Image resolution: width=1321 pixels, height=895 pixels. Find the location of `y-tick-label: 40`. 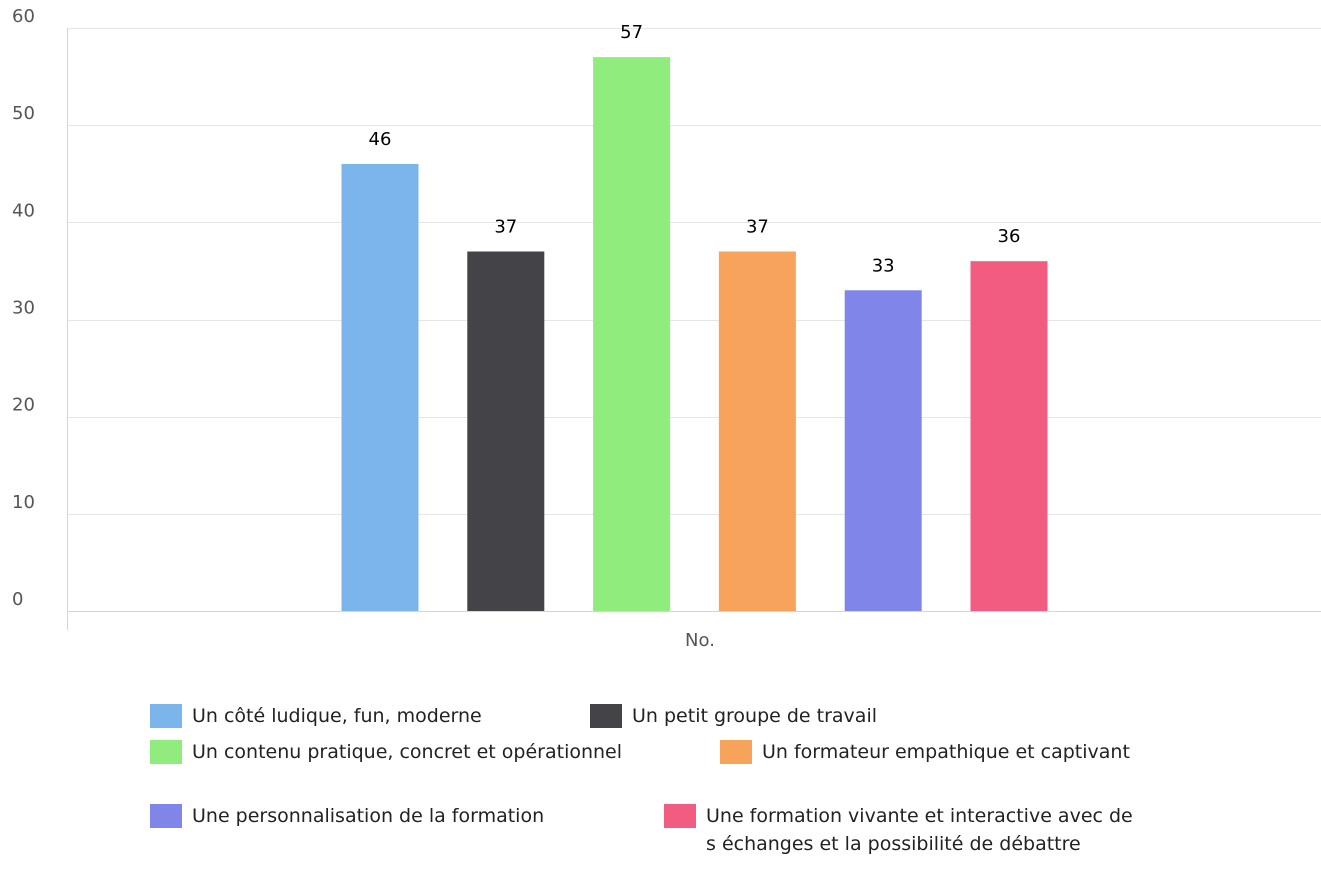

y-tick-label: 40 is located at coordinates (23, 210).